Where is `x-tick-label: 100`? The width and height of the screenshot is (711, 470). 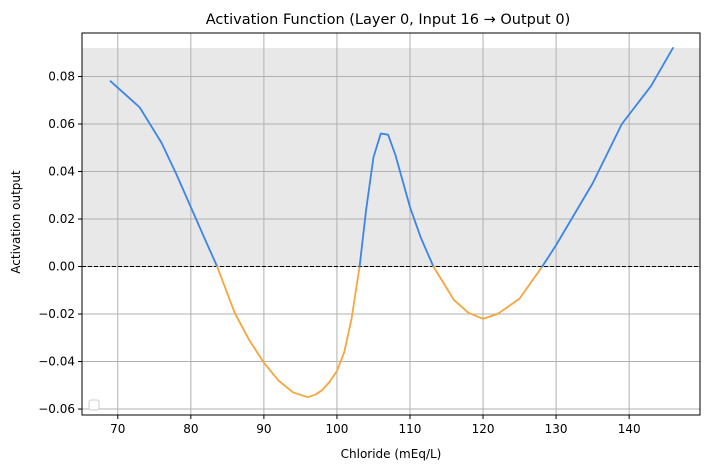 x-tick-label: 100 is located at coordinates (336, 429).